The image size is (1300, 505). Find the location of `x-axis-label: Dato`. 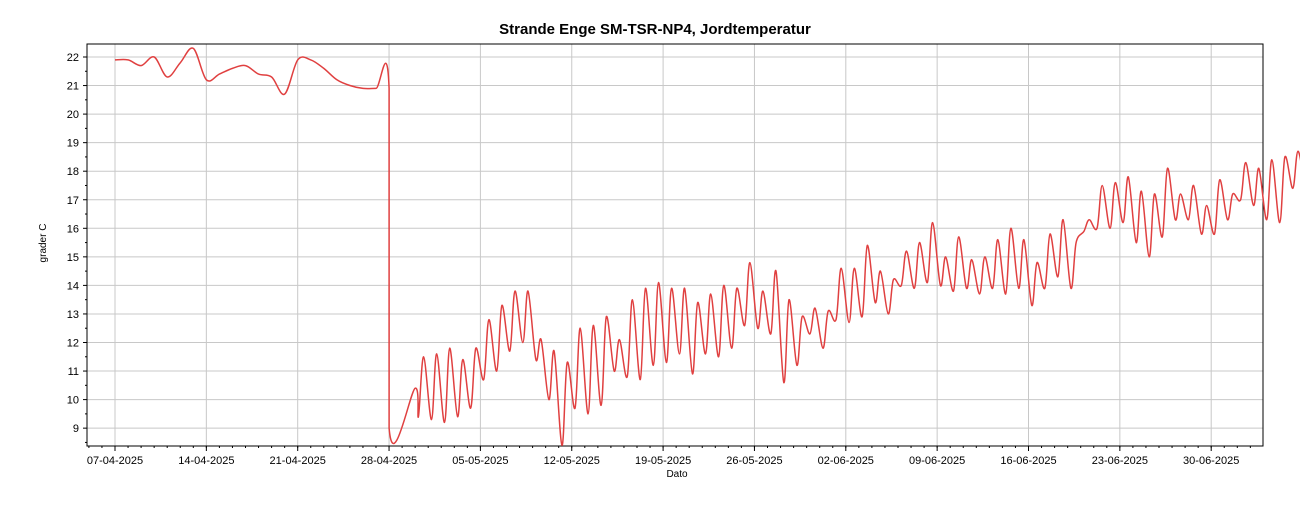

x-axis-label: Dato is located at coordinates (677, 474).